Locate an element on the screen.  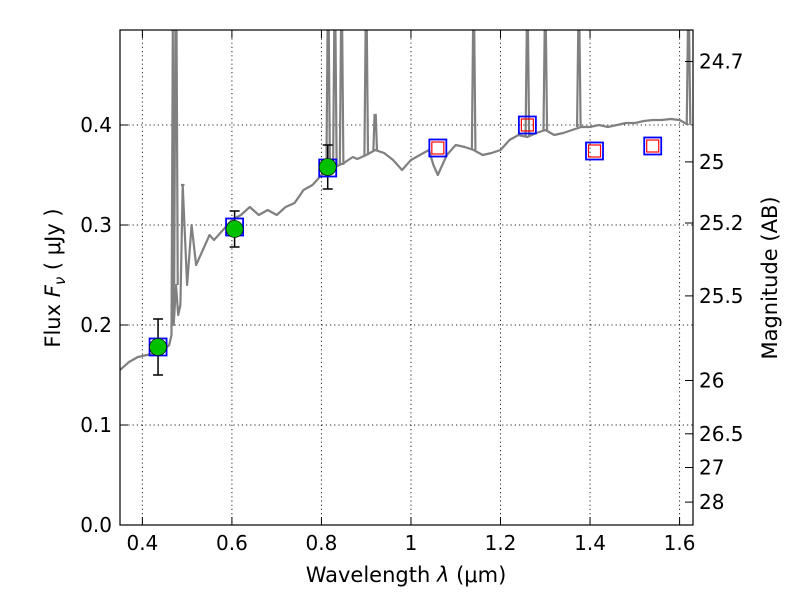
y-axis-title-right: Magnitude (AB) is located at coordinates (770, 277).